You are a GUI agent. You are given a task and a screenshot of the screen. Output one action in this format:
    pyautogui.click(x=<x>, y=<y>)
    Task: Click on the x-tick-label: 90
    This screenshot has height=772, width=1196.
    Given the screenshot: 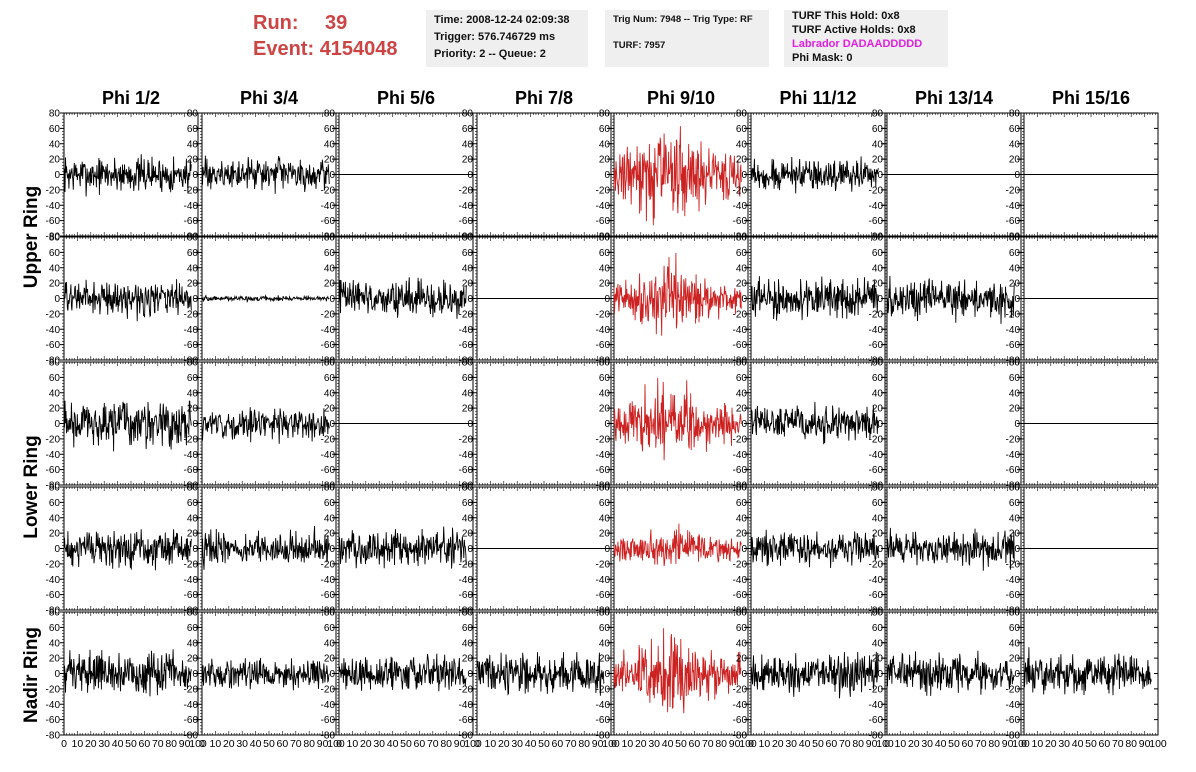 What is the action you would take?
    pyautogui.click(x=1008, y=744)
    